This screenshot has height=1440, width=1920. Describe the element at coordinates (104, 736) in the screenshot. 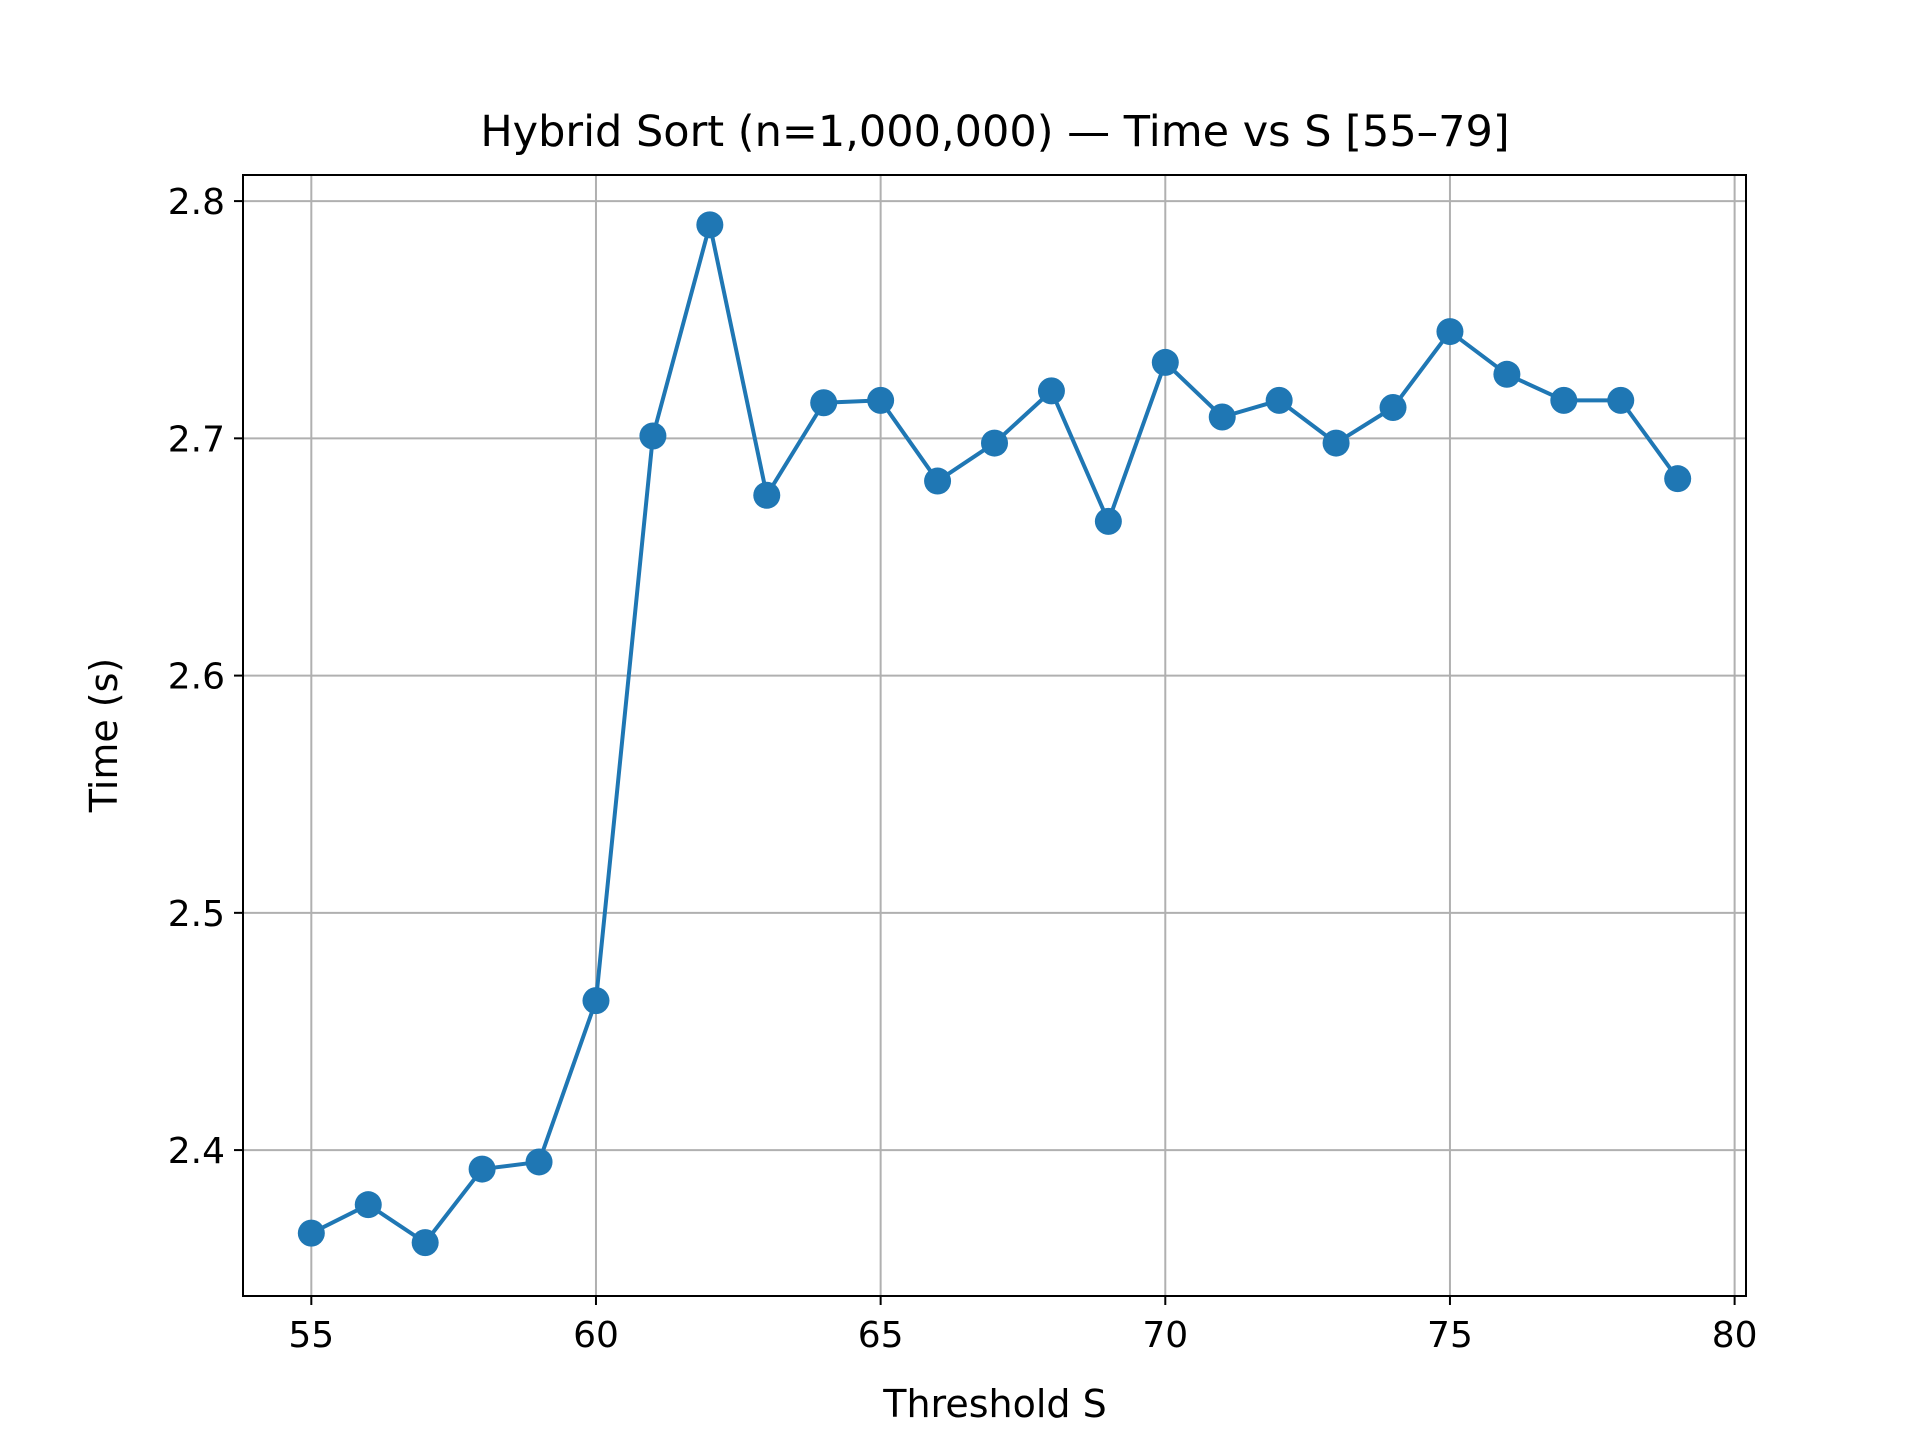

I see `y-axis-label: Time (s)` at that location.